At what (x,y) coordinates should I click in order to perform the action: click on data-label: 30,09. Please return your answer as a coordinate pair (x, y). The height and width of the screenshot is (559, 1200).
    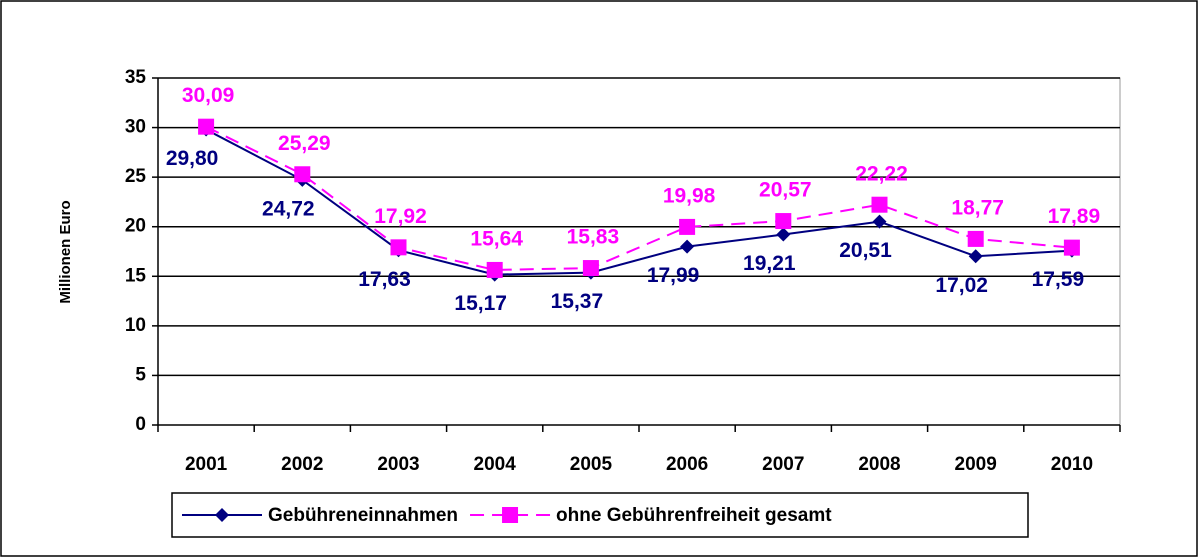
    Looking at the image, I should click on (208, 95).